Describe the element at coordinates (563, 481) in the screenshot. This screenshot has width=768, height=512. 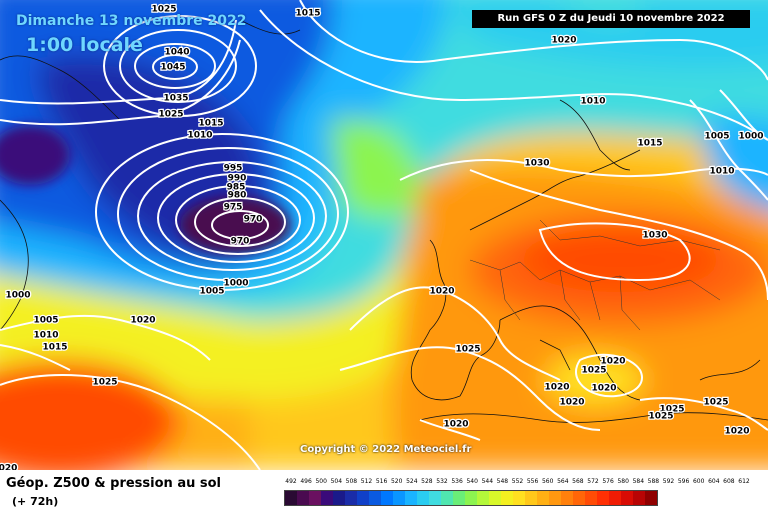
I see `legend-label: 564` at that location.